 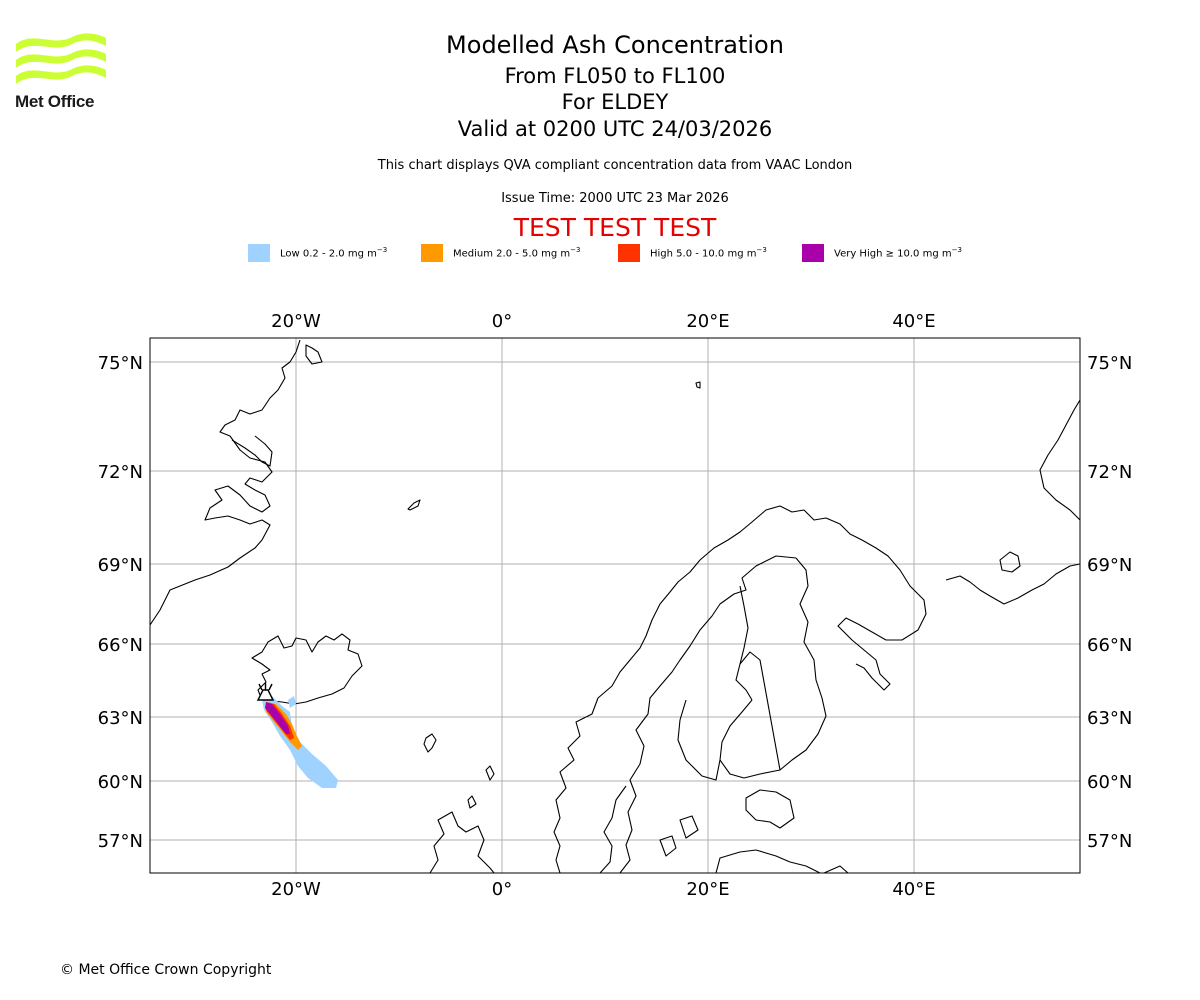 I want to click on lon-label-top-40e: 40°E, so click(x=913, y=321).